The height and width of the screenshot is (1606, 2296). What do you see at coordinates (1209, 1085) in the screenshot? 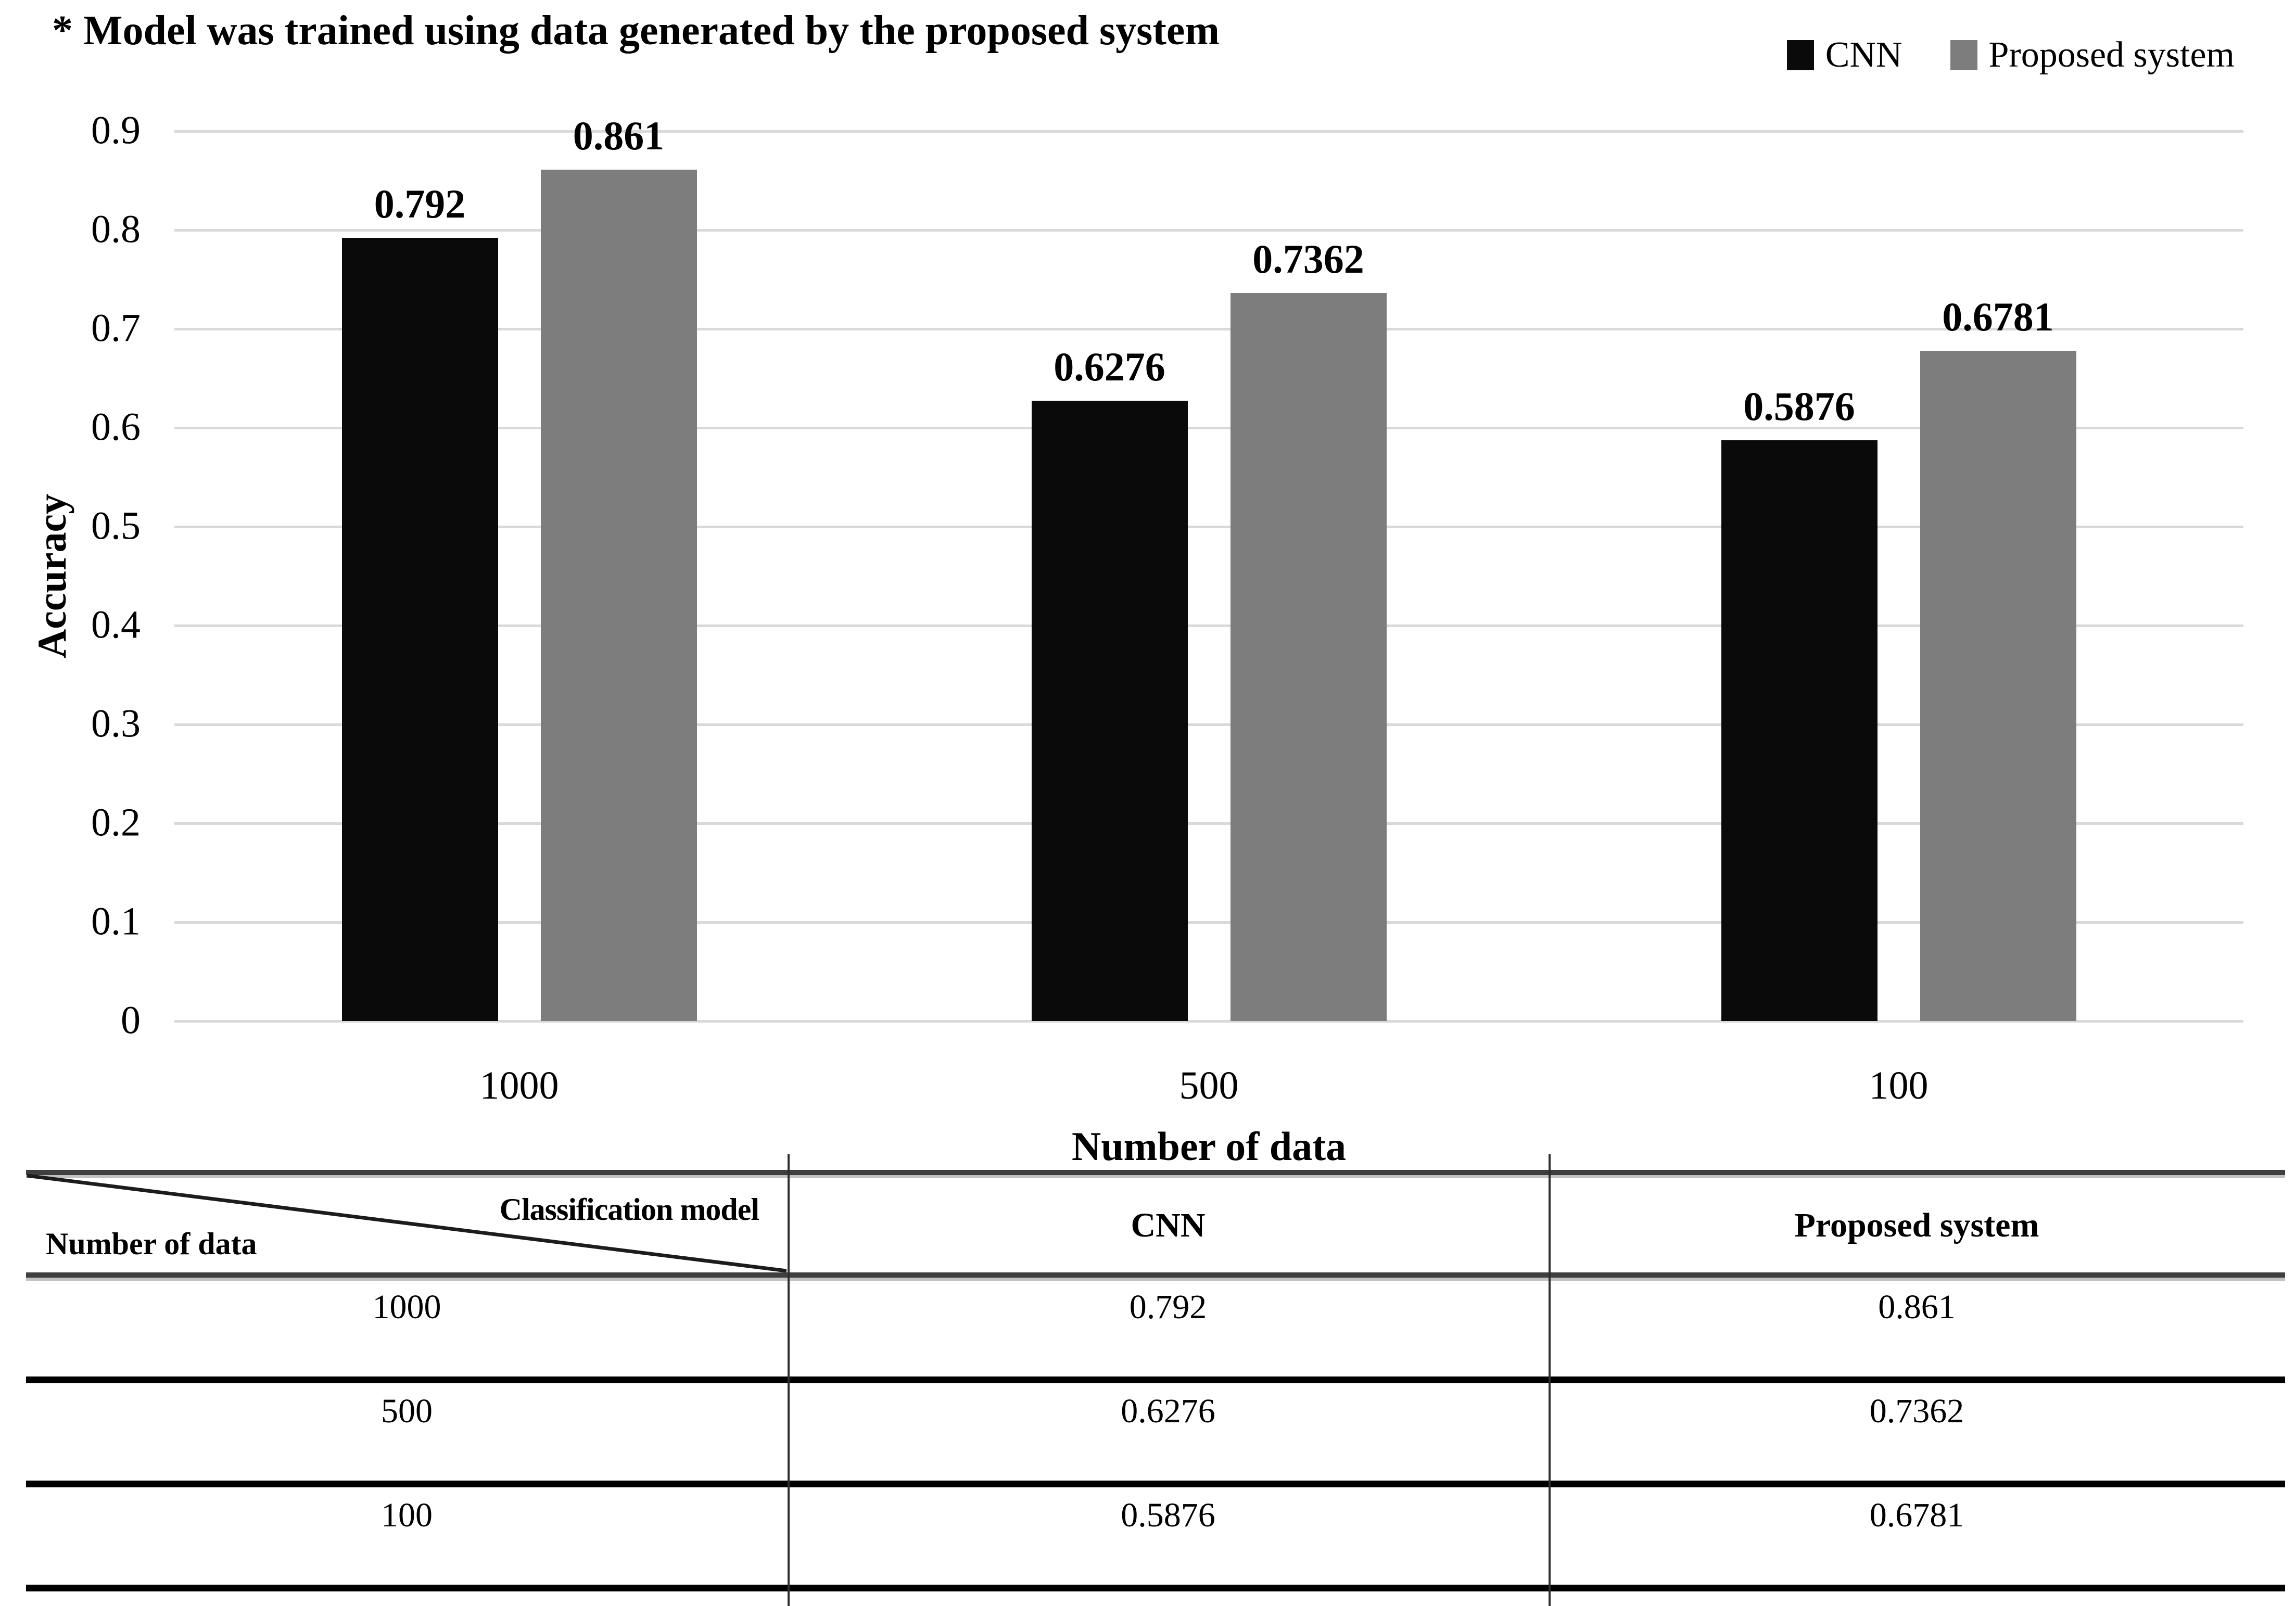
I see `x-tick-label: 500` at bounding box center [1209, 1085].